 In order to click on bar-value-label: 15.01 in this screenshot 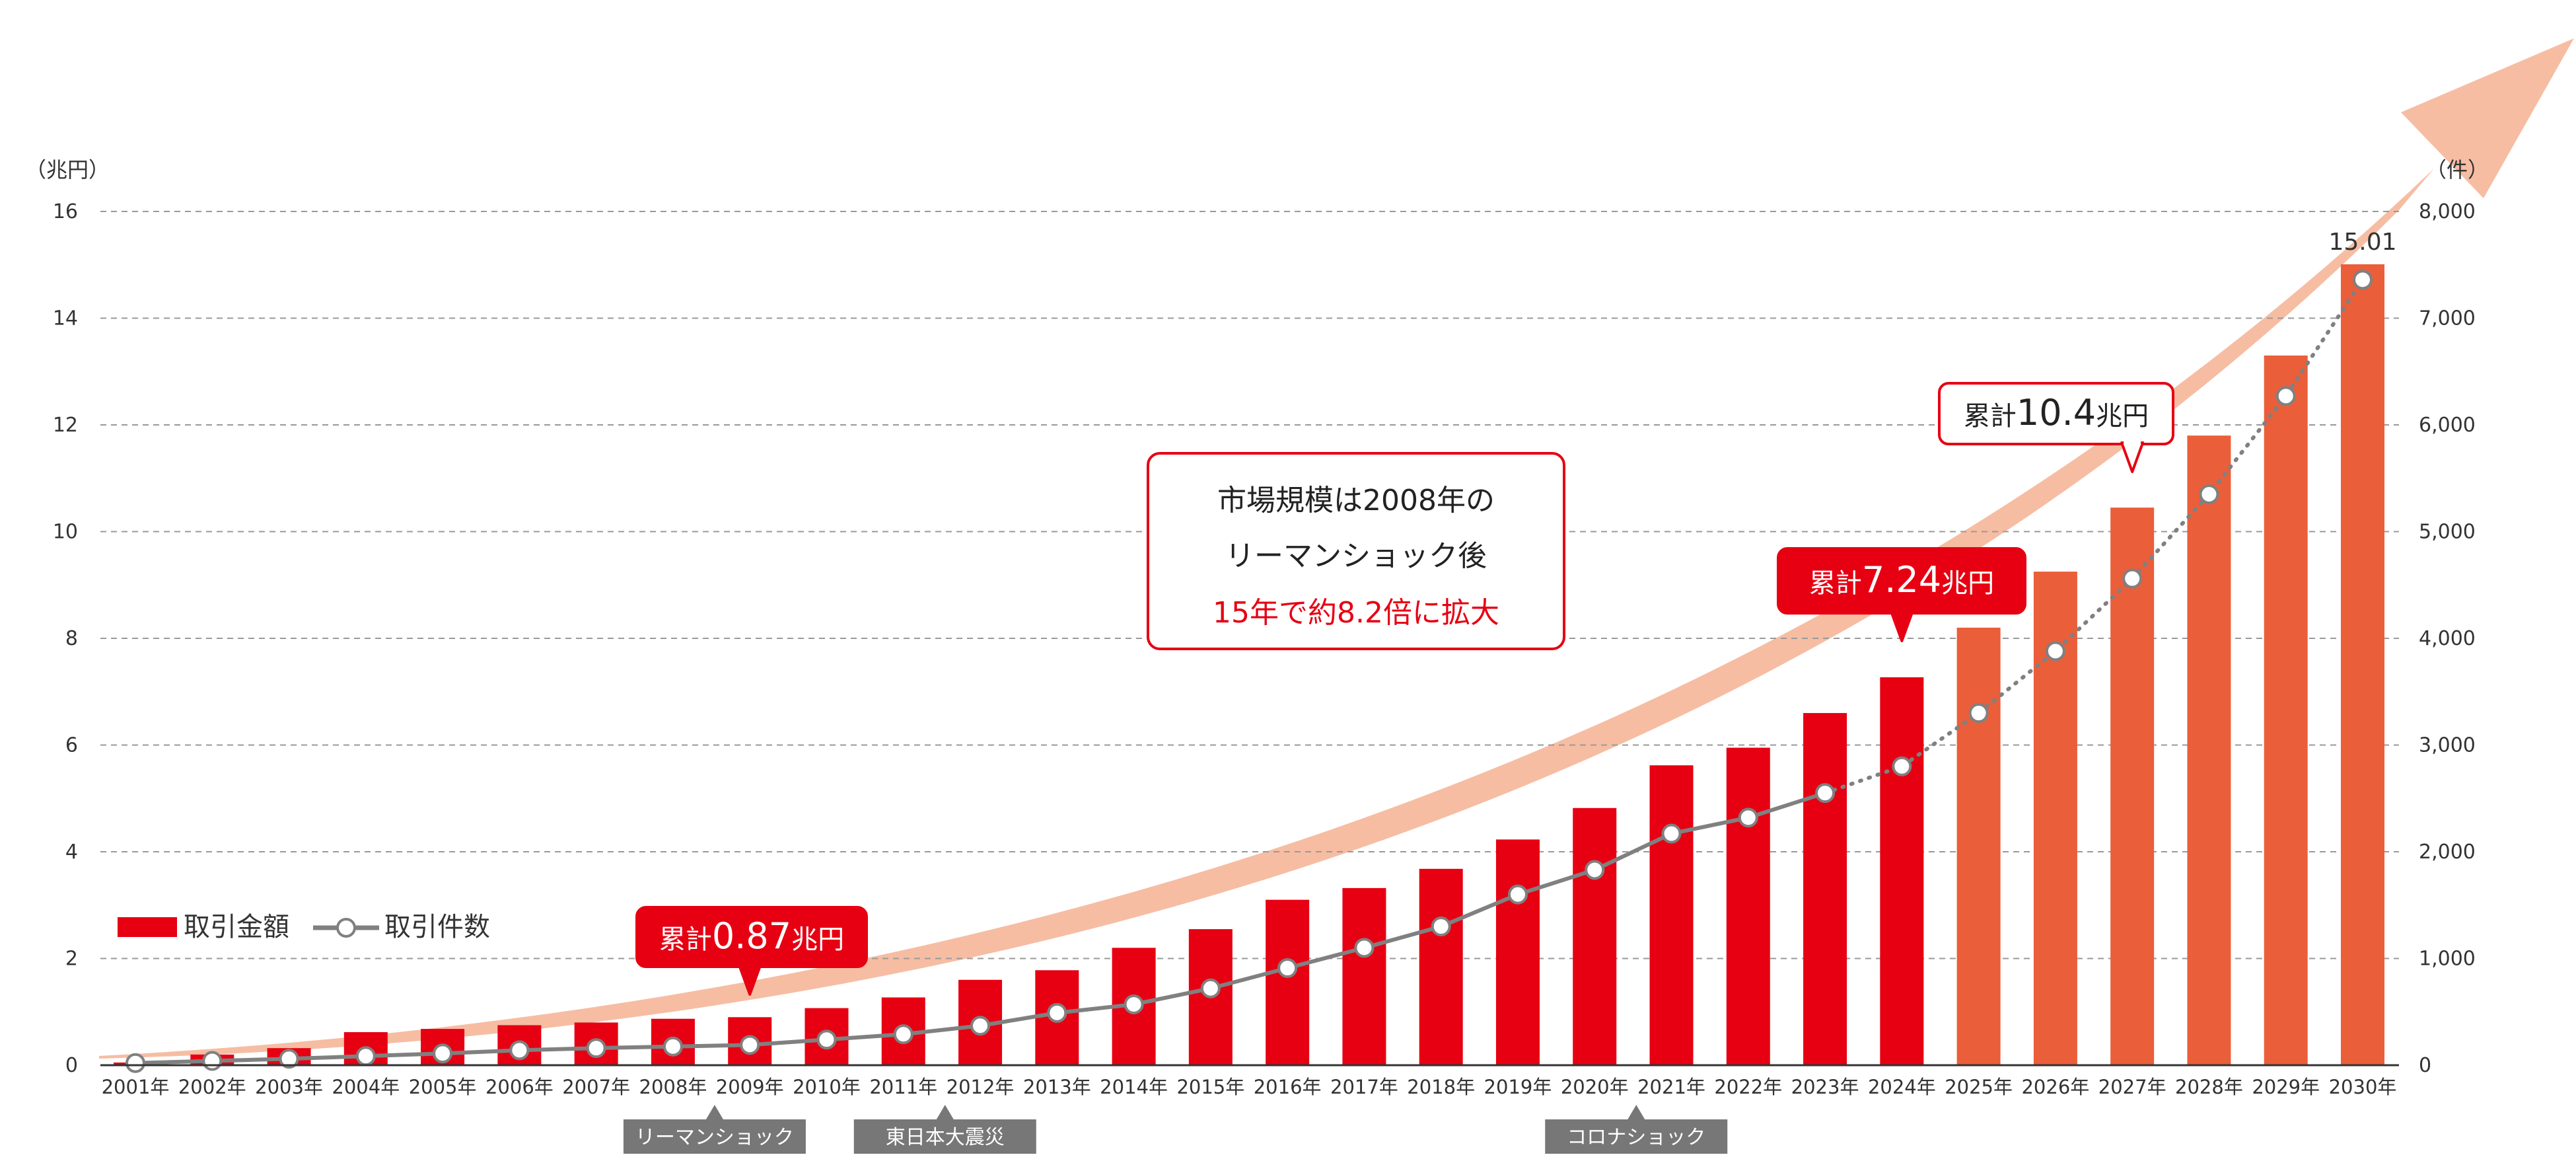, I will do `click(2362, 242)`.